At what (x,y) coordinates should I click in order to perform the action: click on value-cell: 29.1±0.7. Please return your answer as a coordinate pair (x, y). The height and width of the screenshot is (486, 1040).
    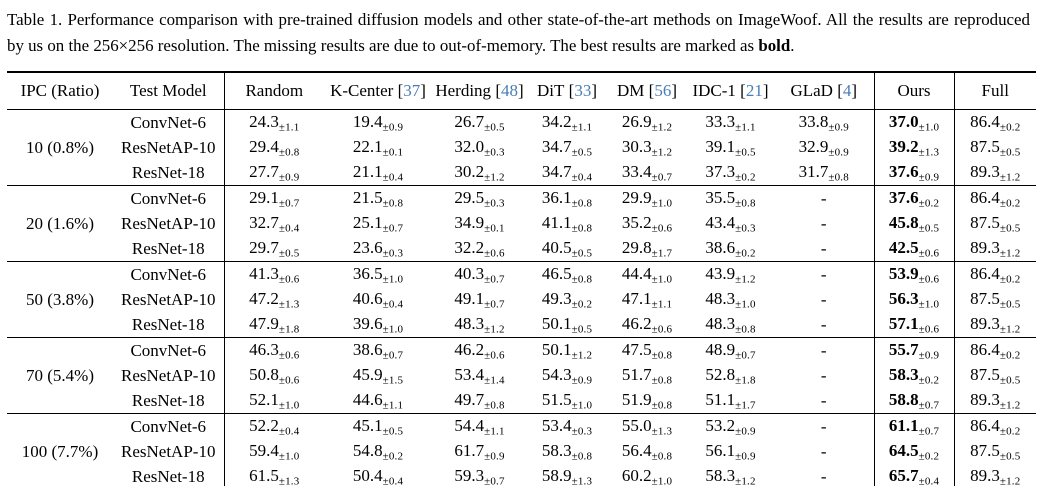
    Looking at the image, I should click on (274, 198).